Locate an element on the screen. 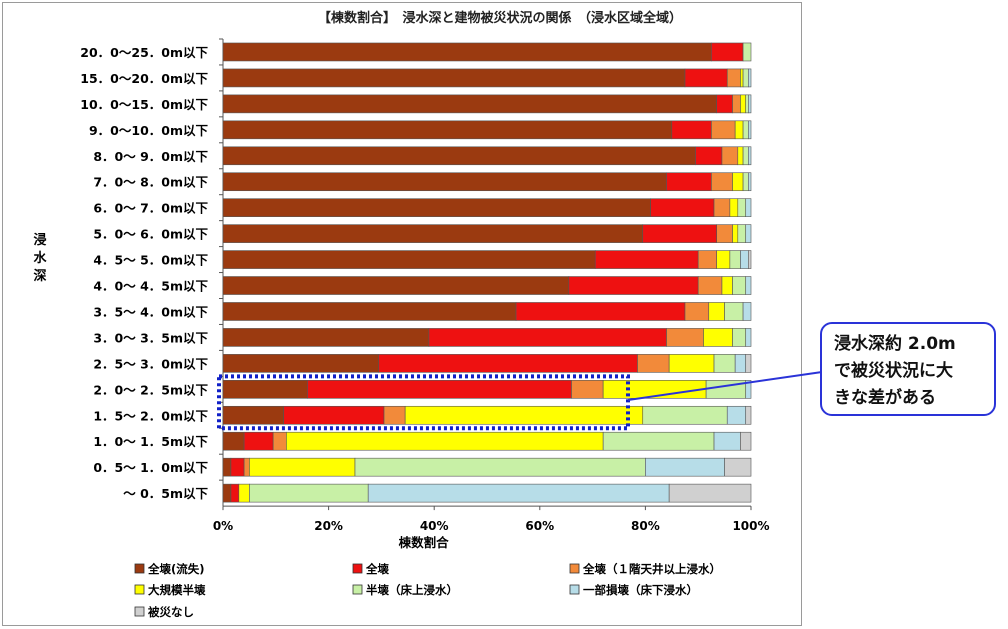 The width and height of the screenshot is (1008, 629). category-label: 6．0～ 7．0m以下 is located at coordinates (150, 208).